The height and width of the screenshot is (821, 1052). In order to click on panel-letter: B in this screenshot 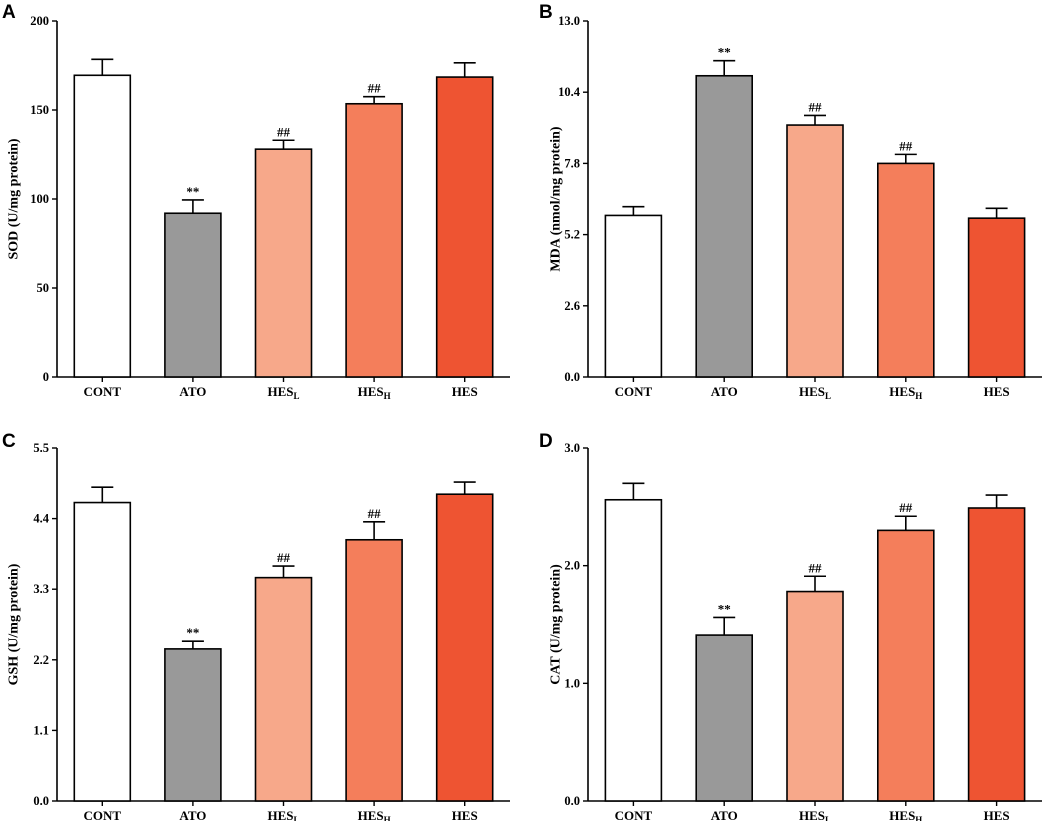, I will do `click(546, 12)`.